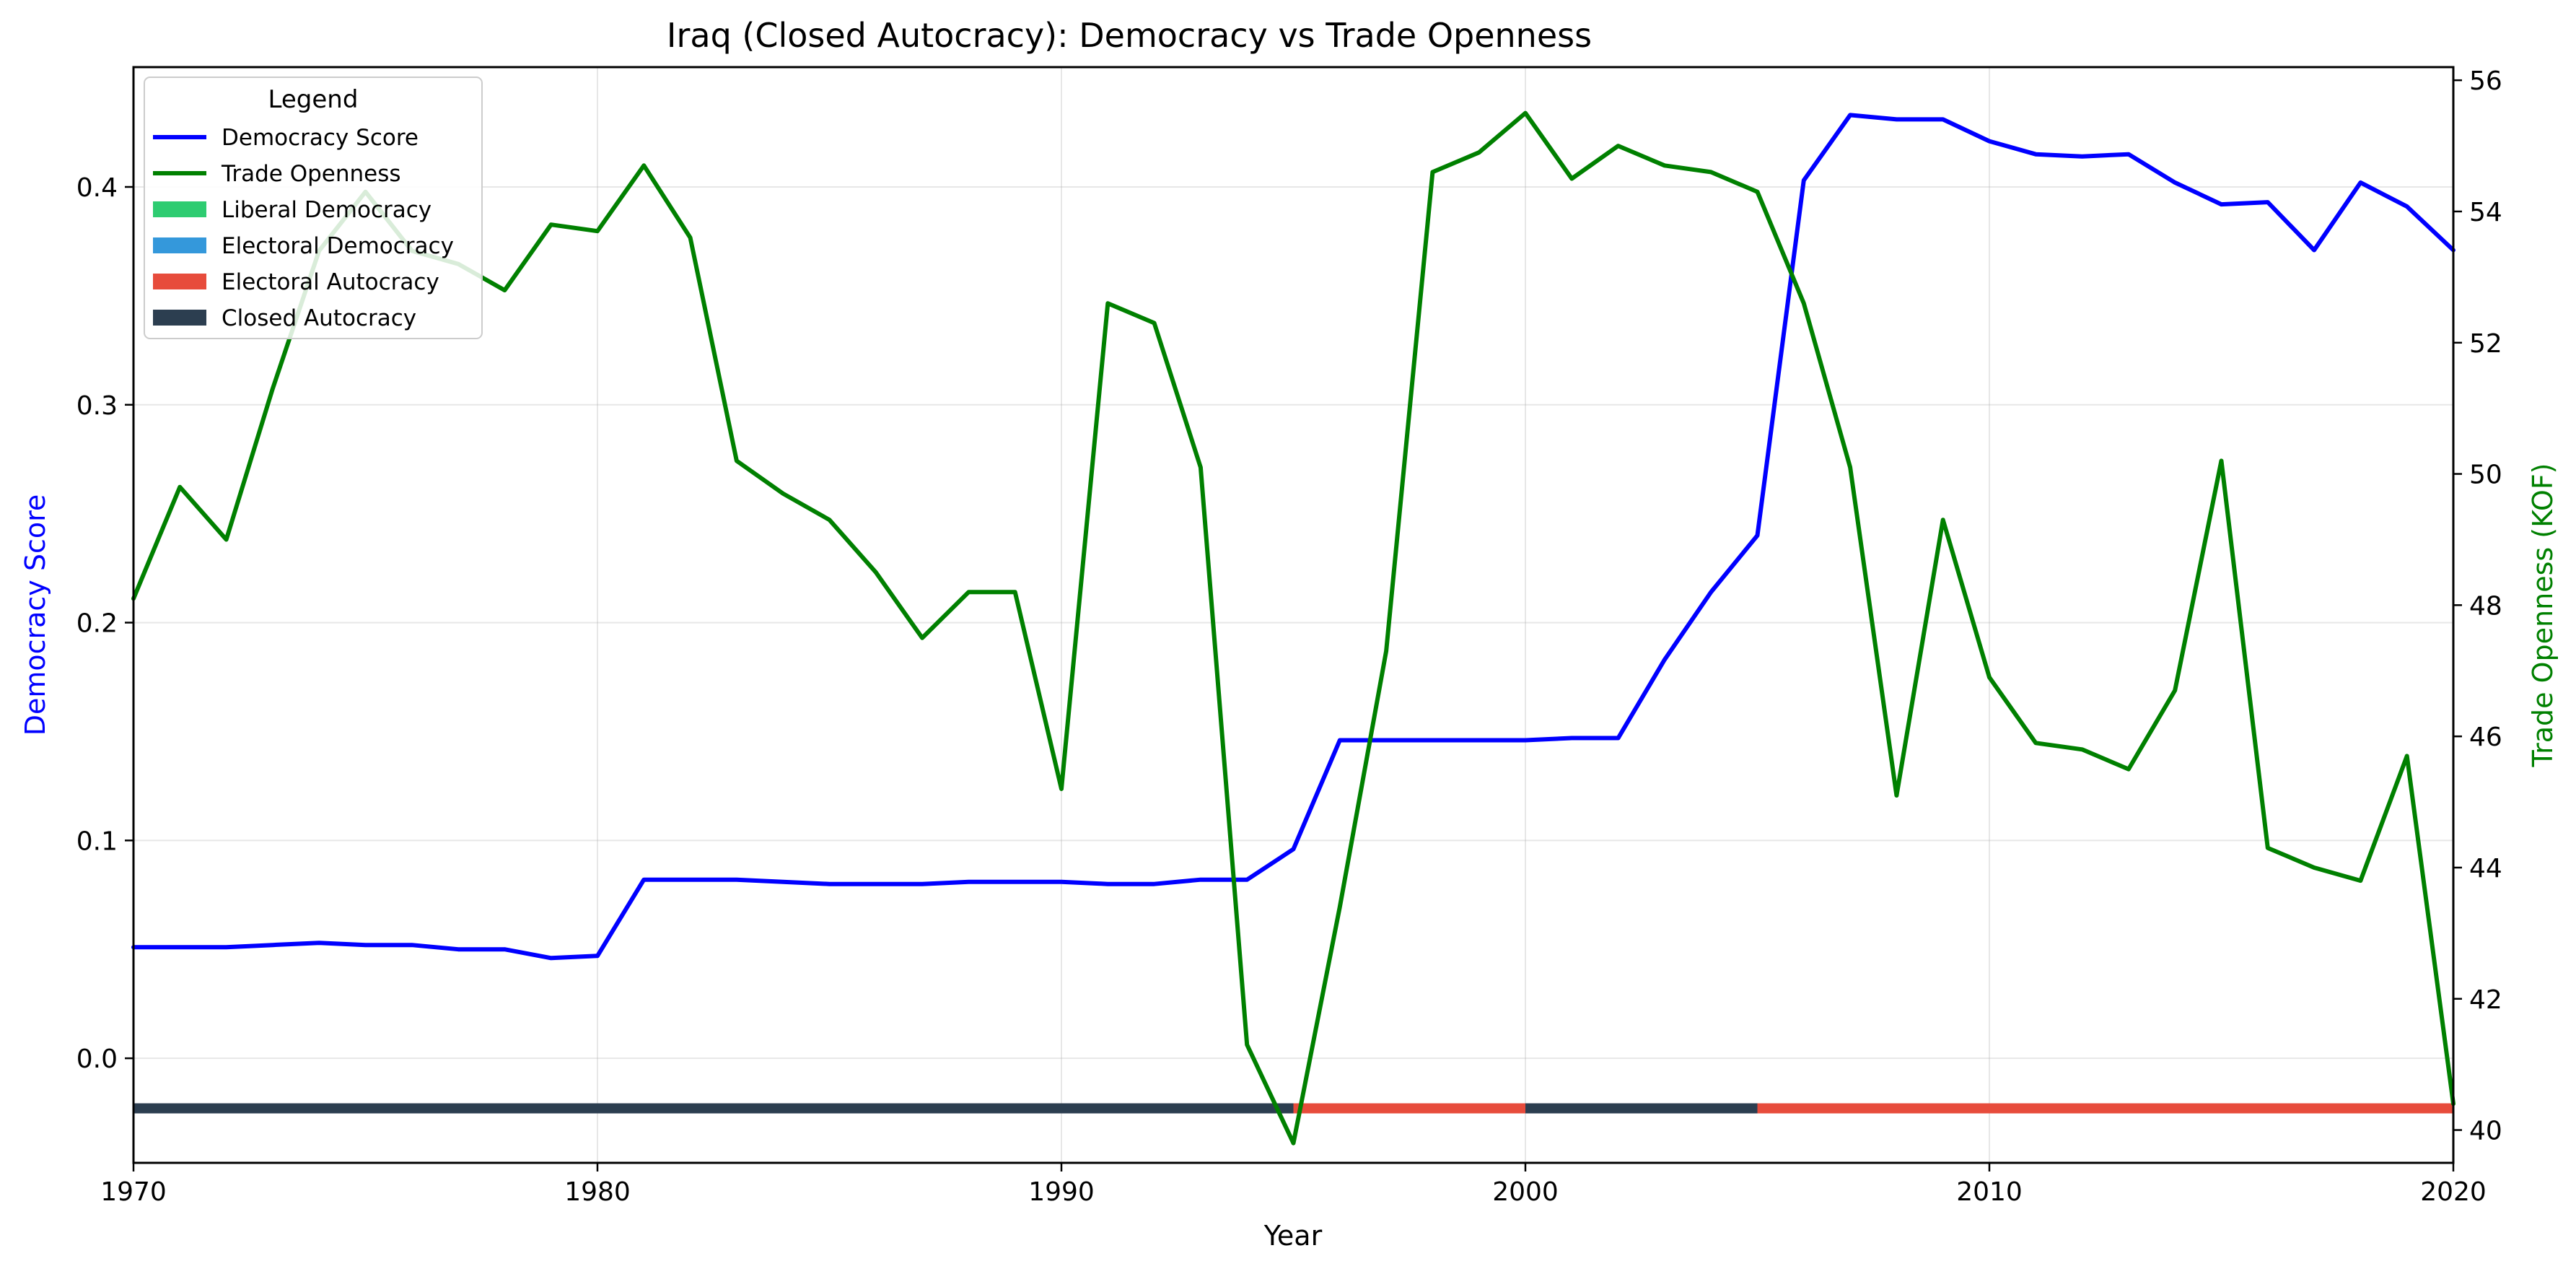 This screenshot has width=2576, height=1274. Describe the element at coordinates (97, 624) in the screenshot. I see `y-left-tick-label: 0.2` at that location.